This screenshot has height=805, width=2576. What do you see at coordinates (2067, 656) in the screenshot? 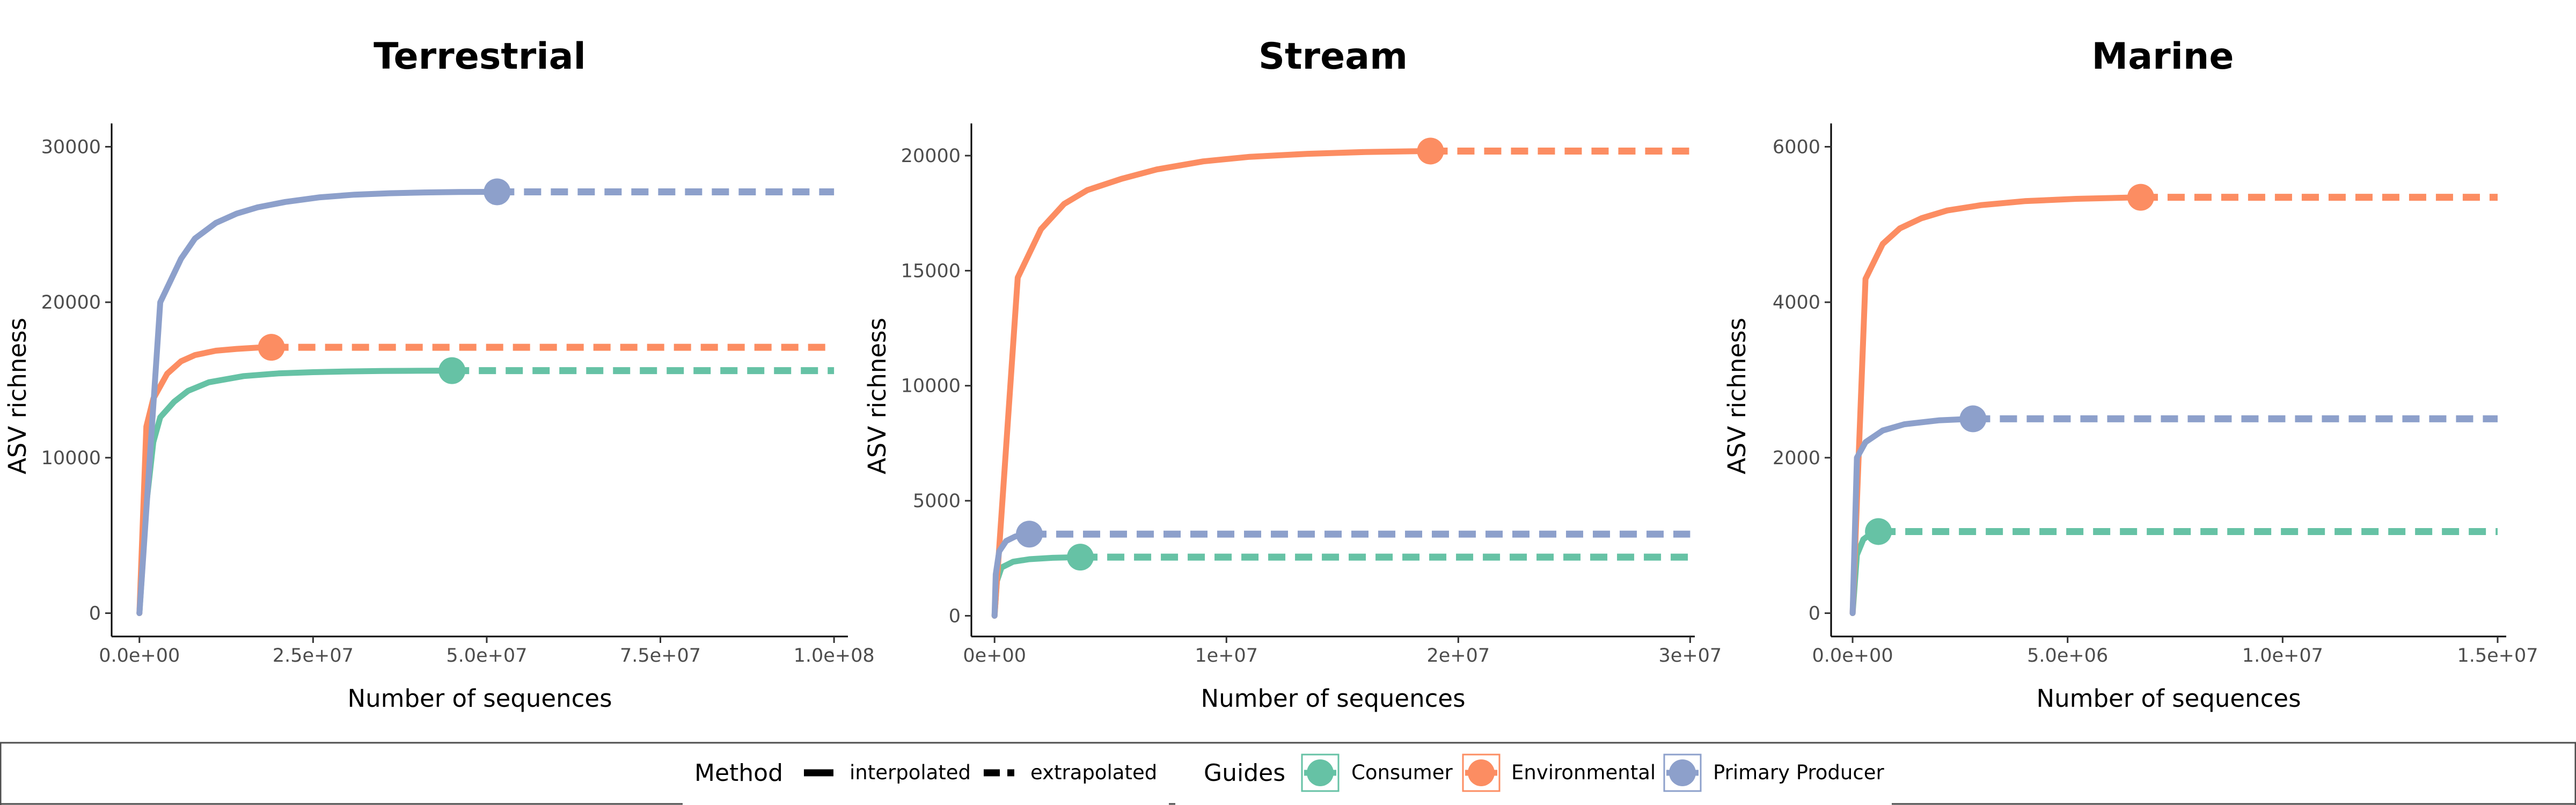
I see `x-tick-label: 5.0e+06` at bounding box center [2067, 656].